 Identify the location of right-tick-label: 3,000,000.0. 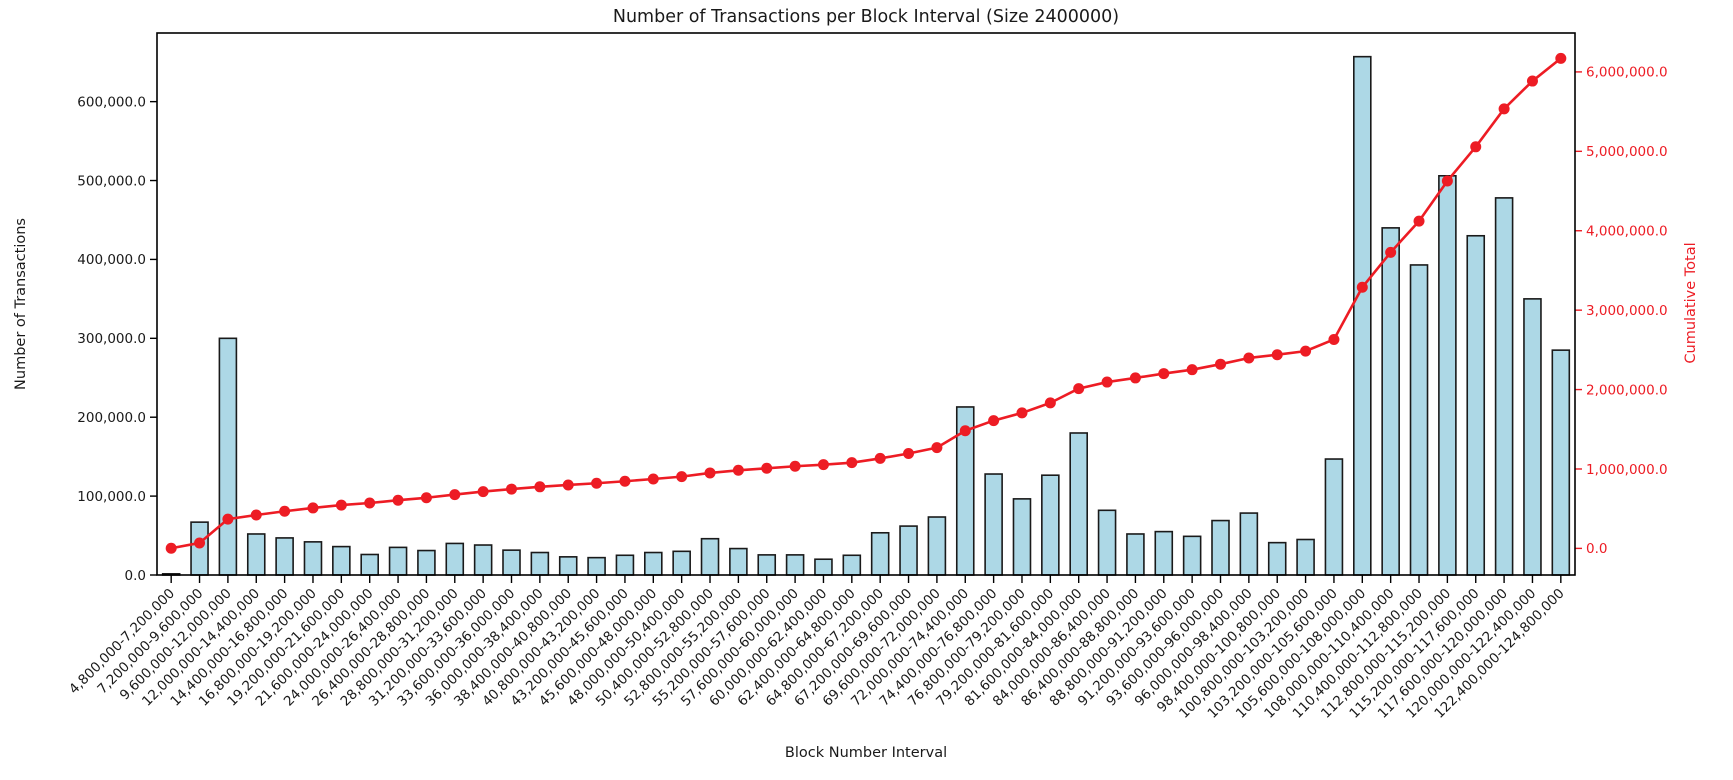
(1627, 311).